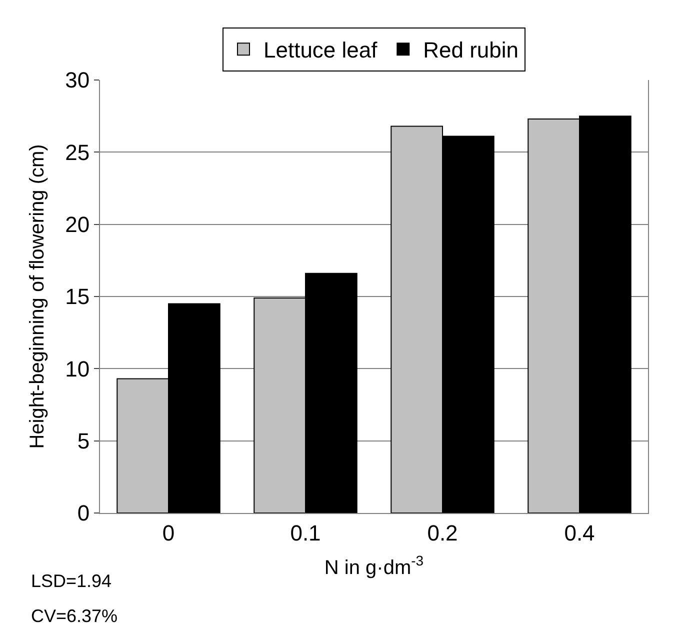 The width and height of the screenshot is (688, 623). What do you see at coordinates (83, 441) in the screenshot?
I see `y-tick-label: 5` at bounding box center [83, 441].